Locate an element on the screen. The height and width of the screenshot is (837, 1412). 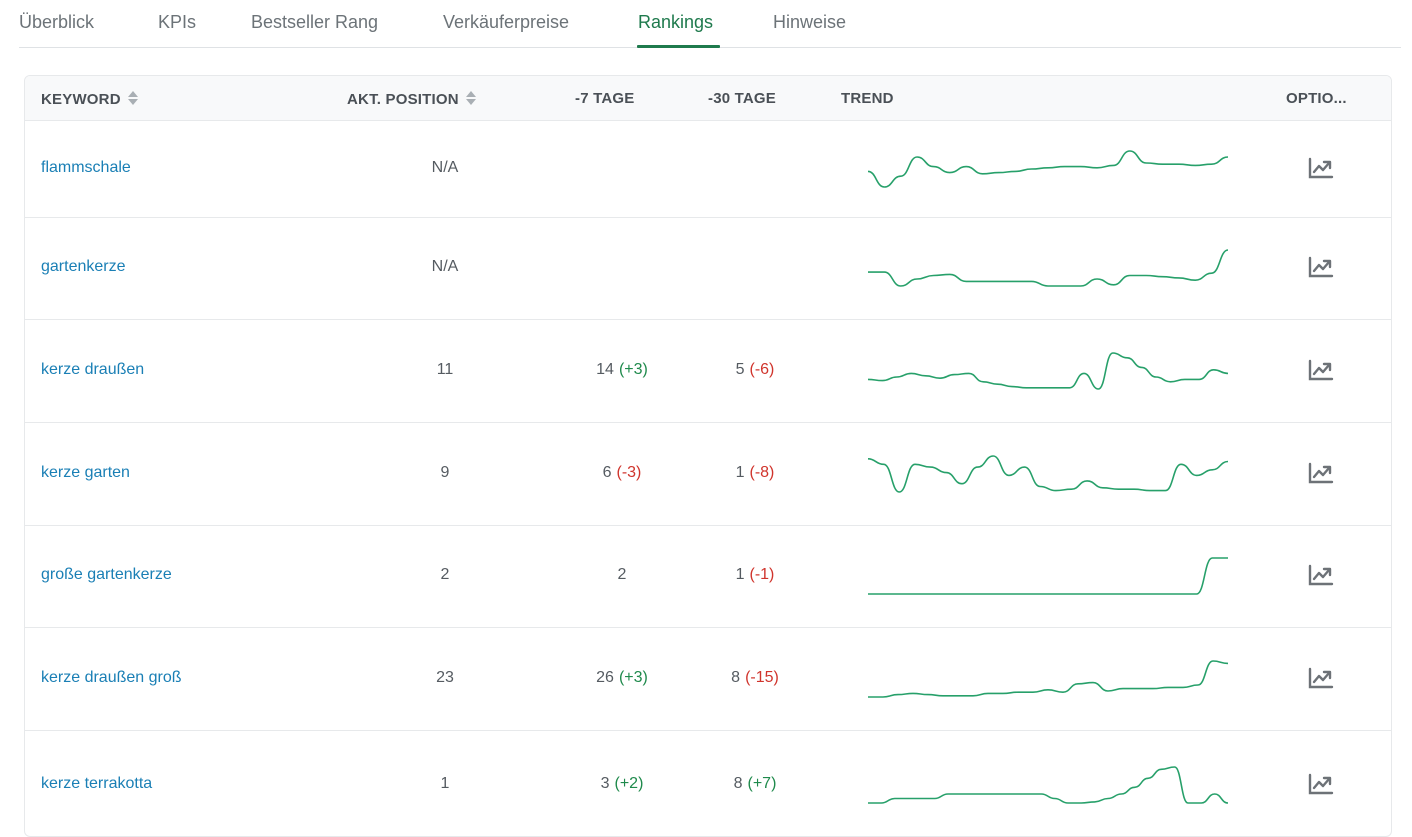
current-position: 9 is located at coordinates (445, 472).